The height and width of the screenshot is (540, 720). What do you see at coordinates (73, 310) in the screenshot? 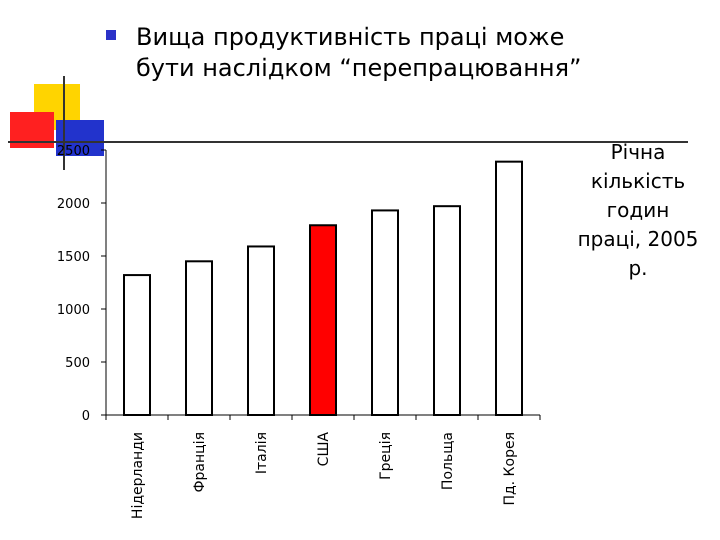
I see `y-tick-label: 1000` at bounding box center [73, 310].